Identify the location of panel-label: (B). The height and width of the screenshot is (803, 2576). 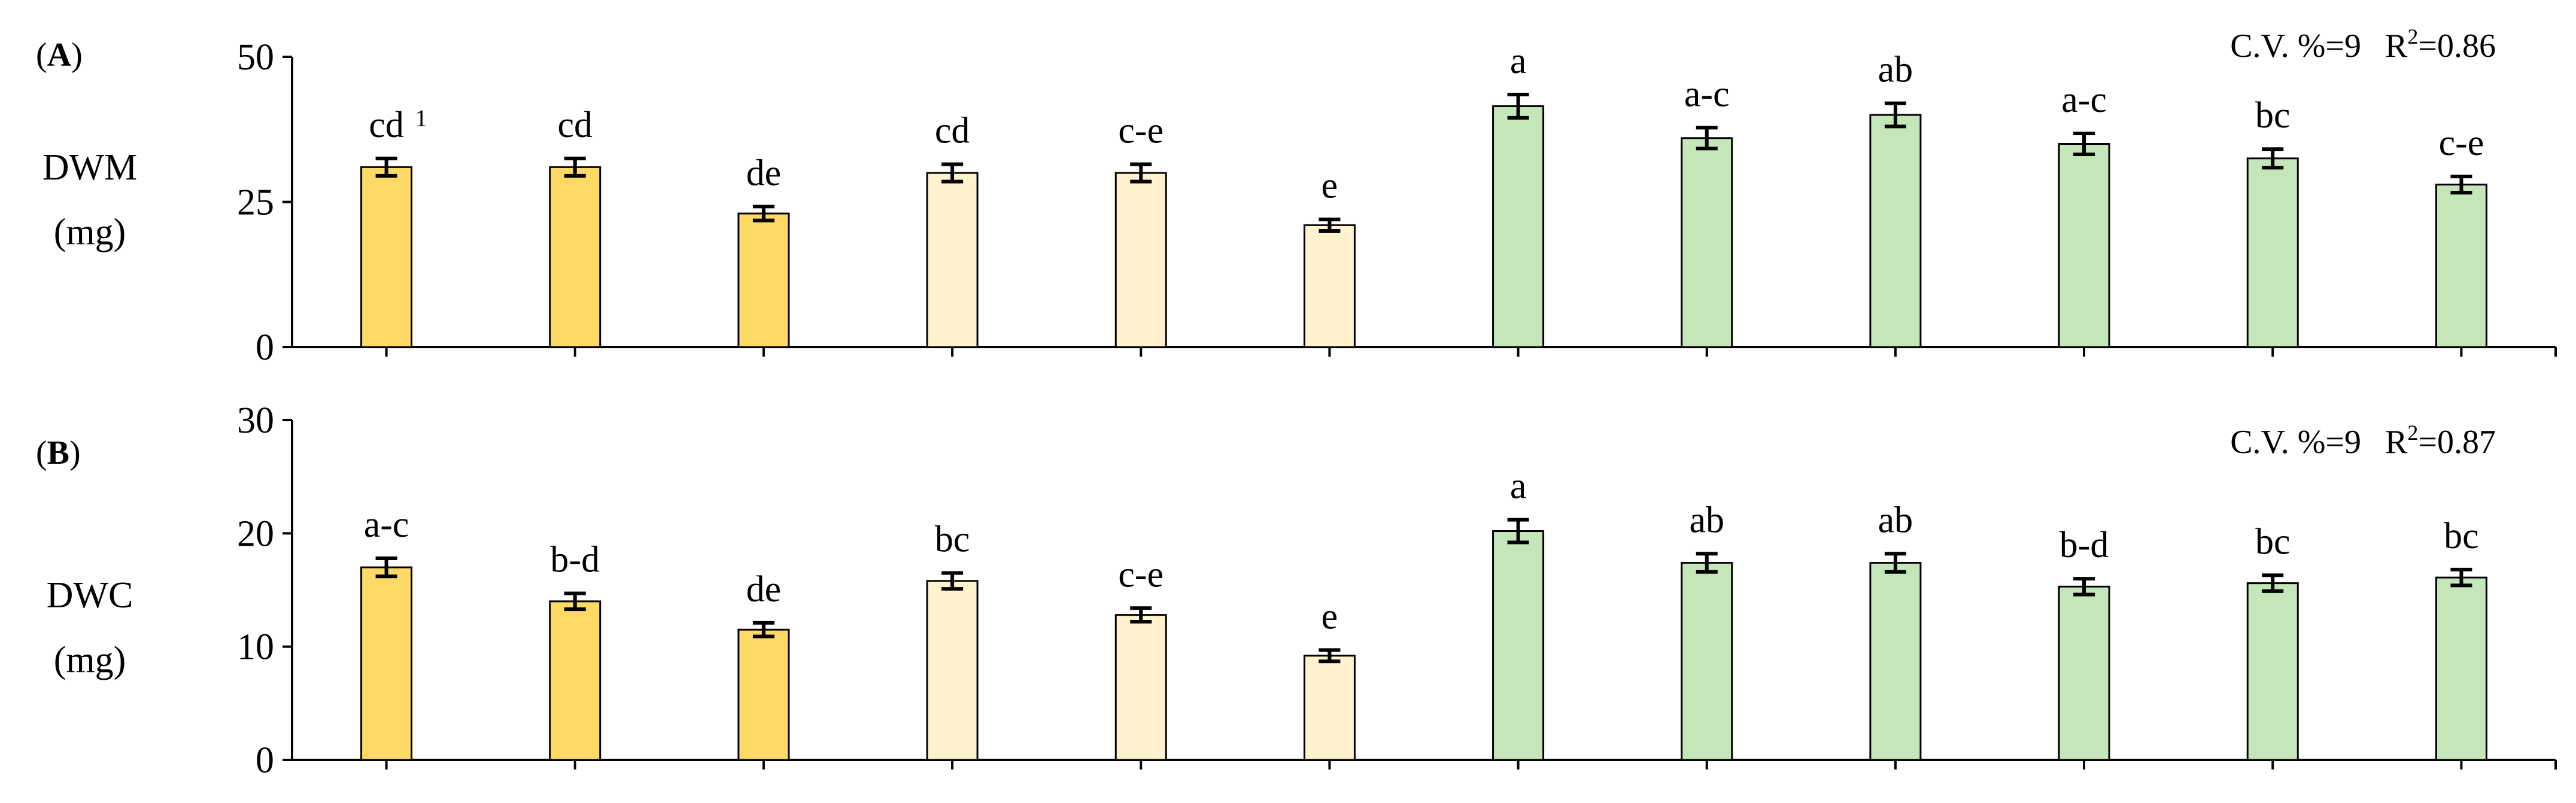
(58, 453).